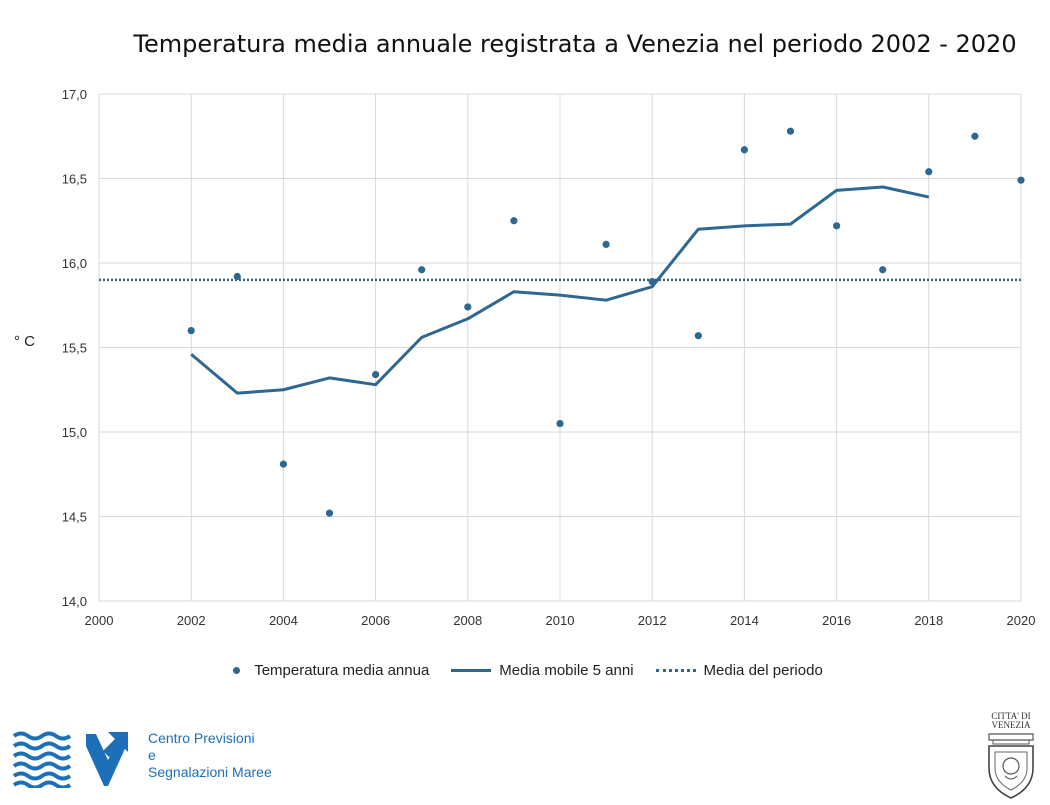 This screenshot has height=805, width=1050. I want to click on data-point-2018, so click(929, 172).